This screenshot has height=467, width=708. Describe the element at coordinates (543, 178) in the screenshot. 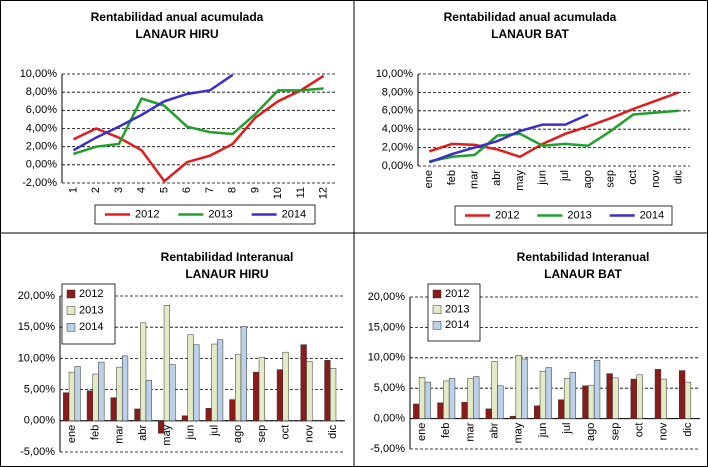

I see `x-tick-label: jun` at that location.